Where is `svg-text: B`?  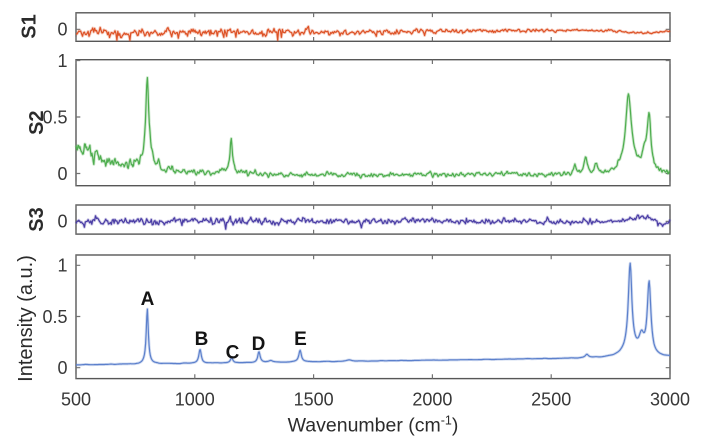 svg-text: B is located at coordinates (202, 339).